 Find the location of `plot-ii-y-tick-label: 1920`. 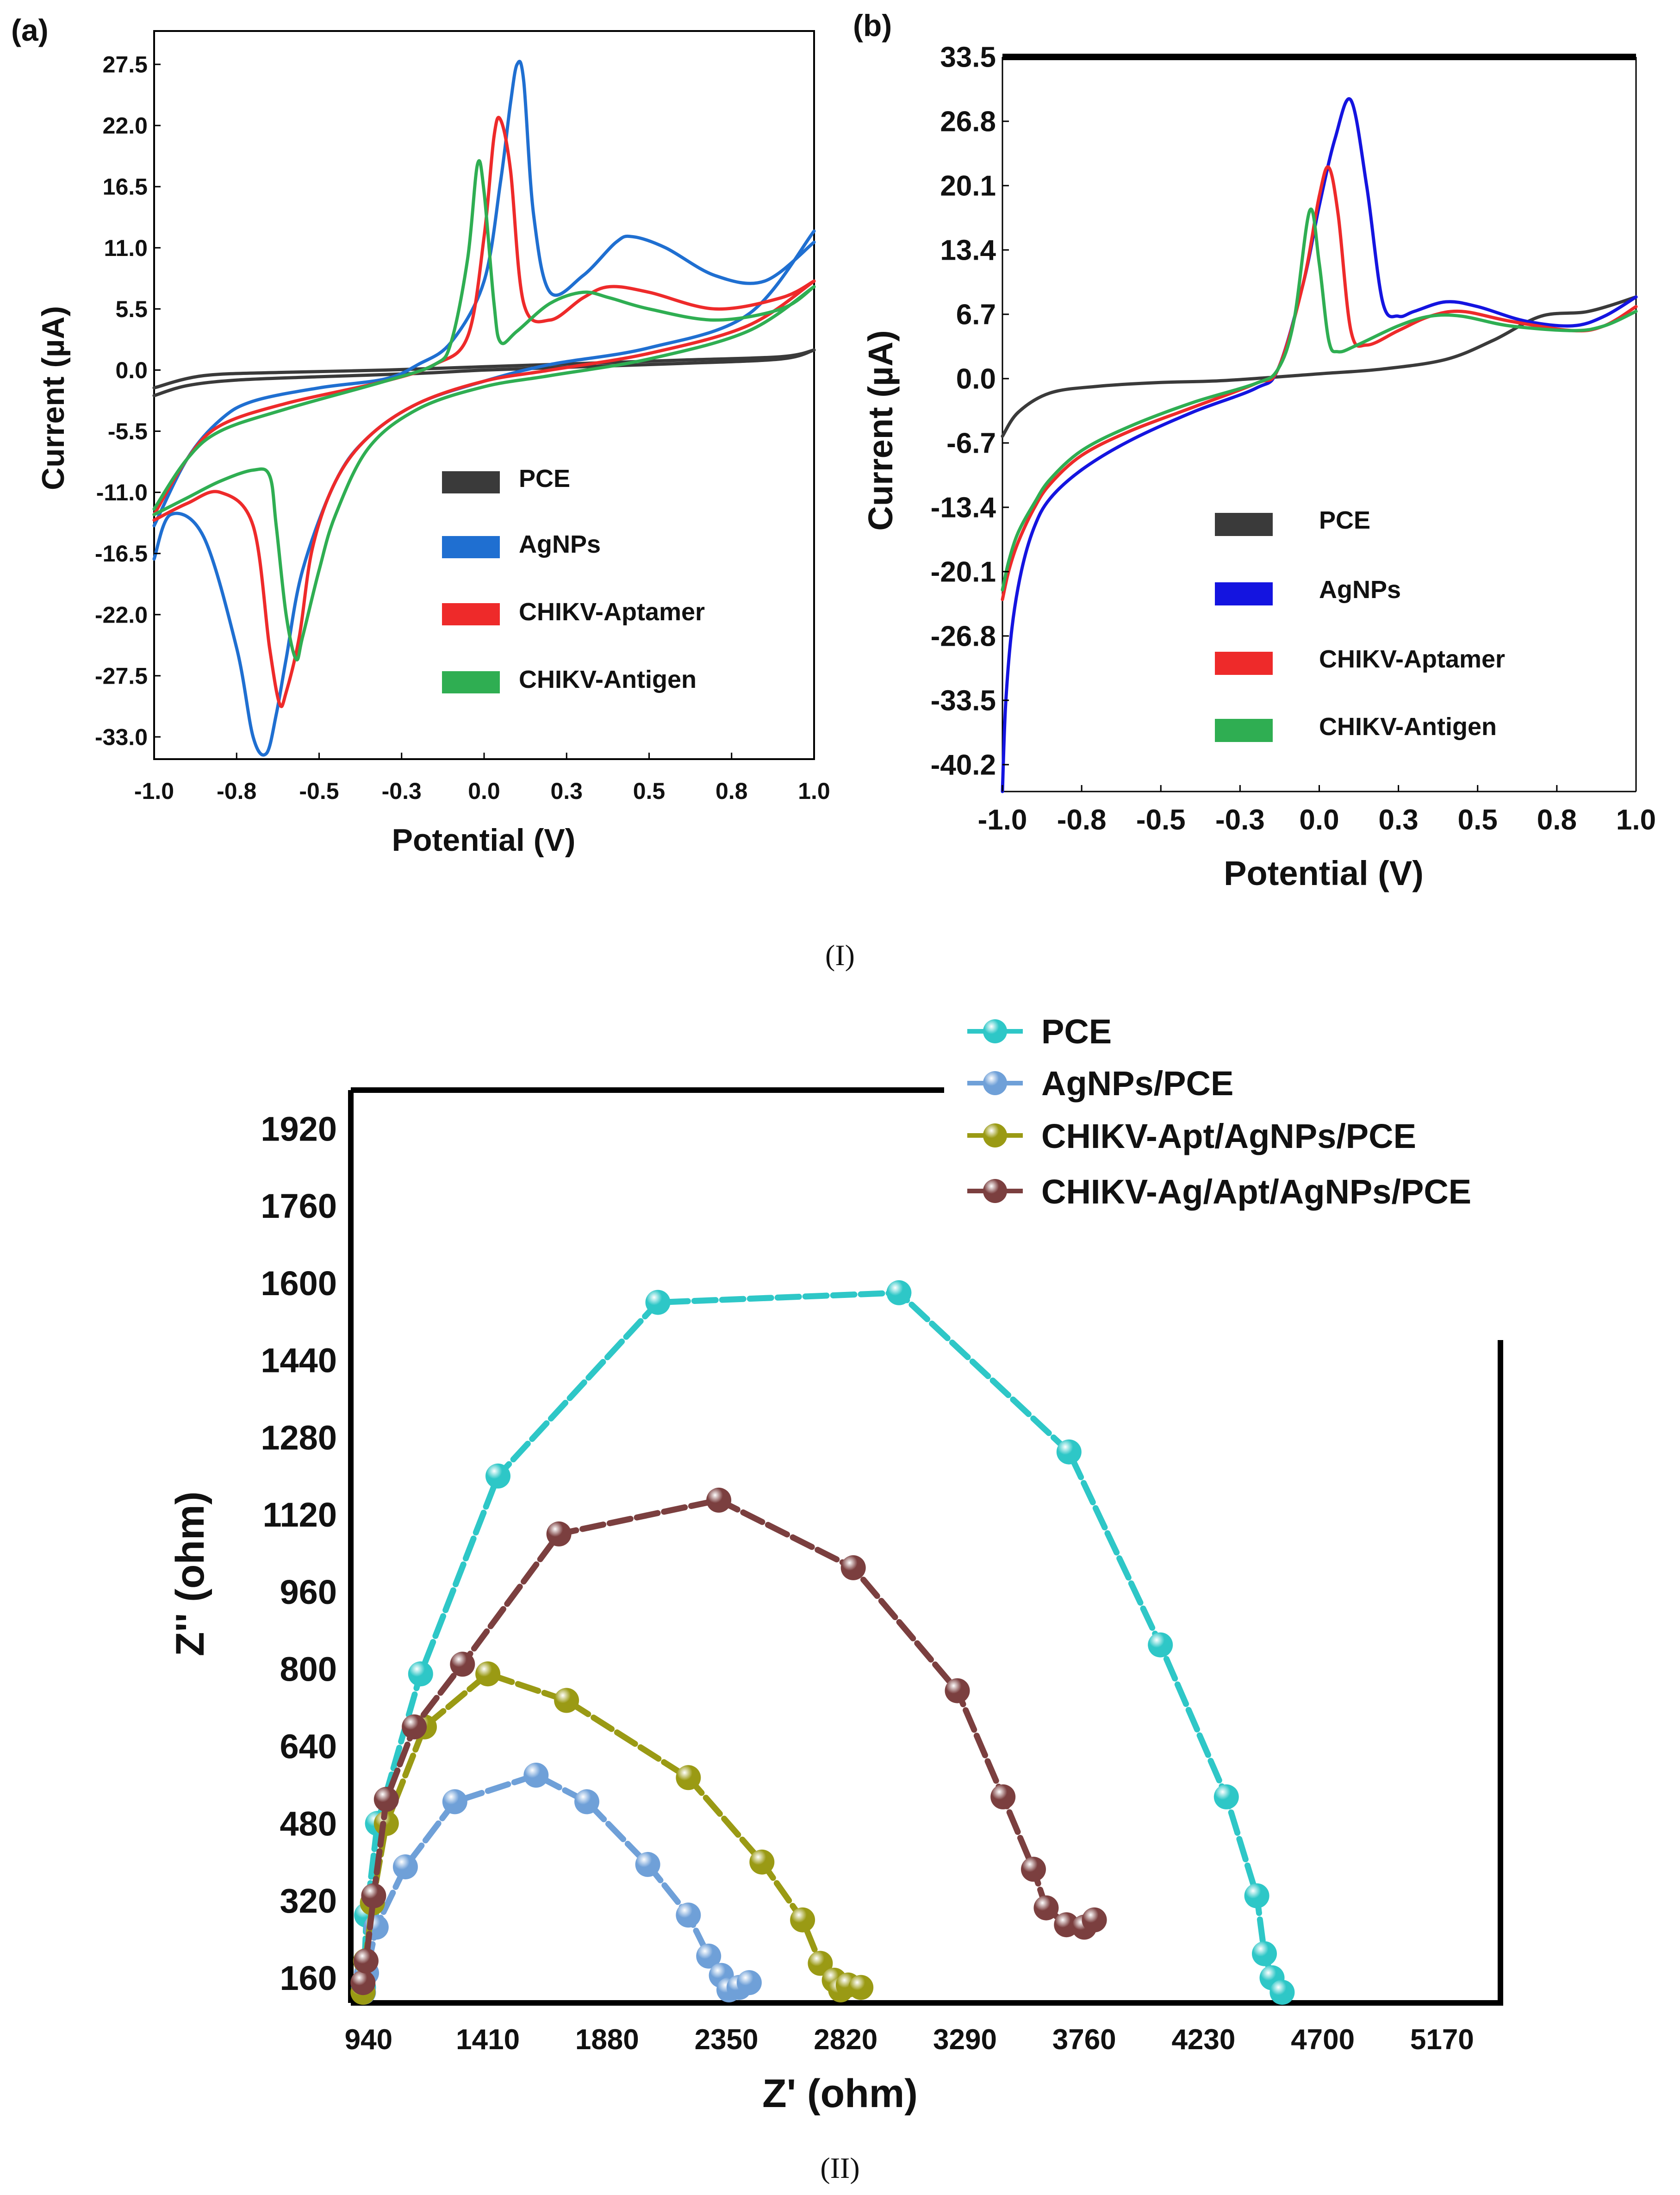

plot-ii-y-tick-label: 1920 is located at coordinates (299, 1129).